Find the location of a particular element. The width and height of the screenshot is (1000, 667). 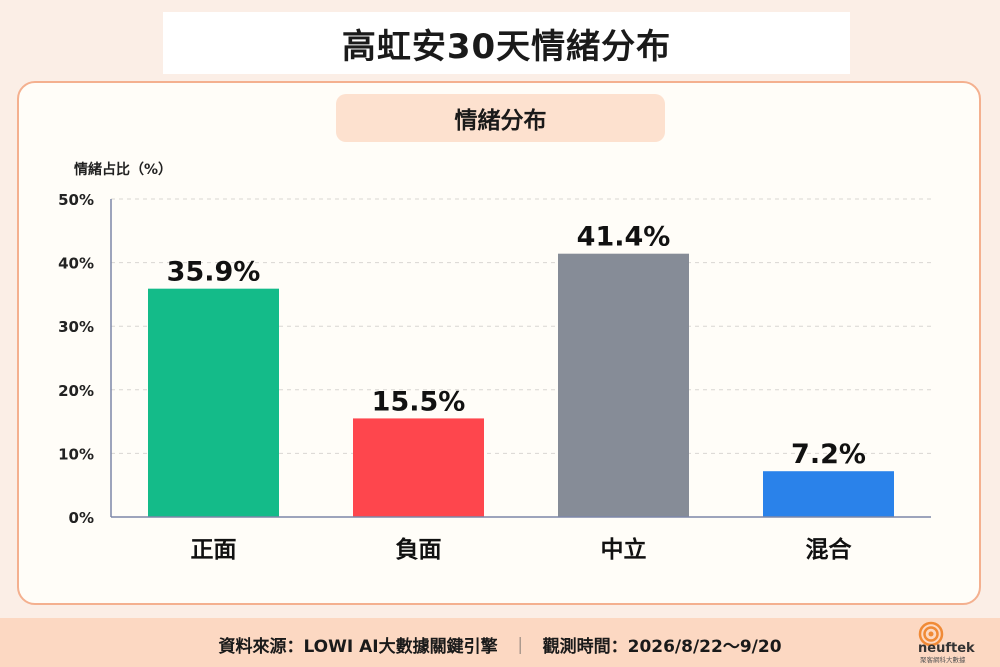

y-tick-label: 50% is located at coordinates (76, 200).